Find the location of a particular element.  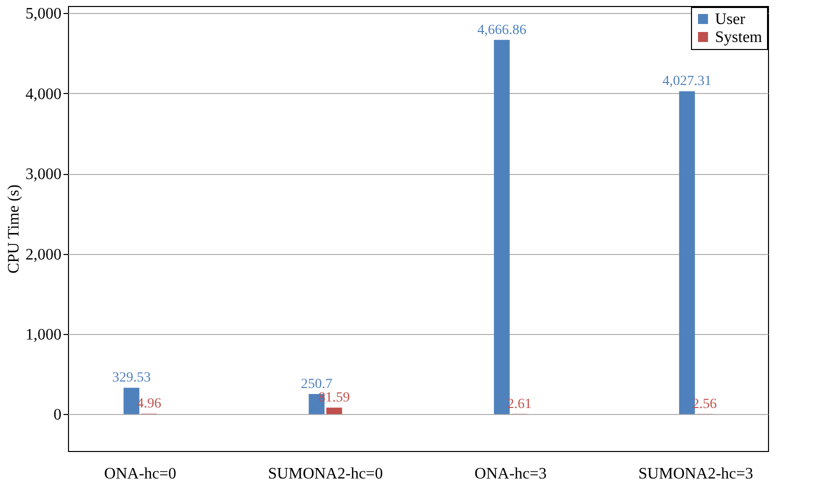

legend-label: User is located at coordinates (730, 19).